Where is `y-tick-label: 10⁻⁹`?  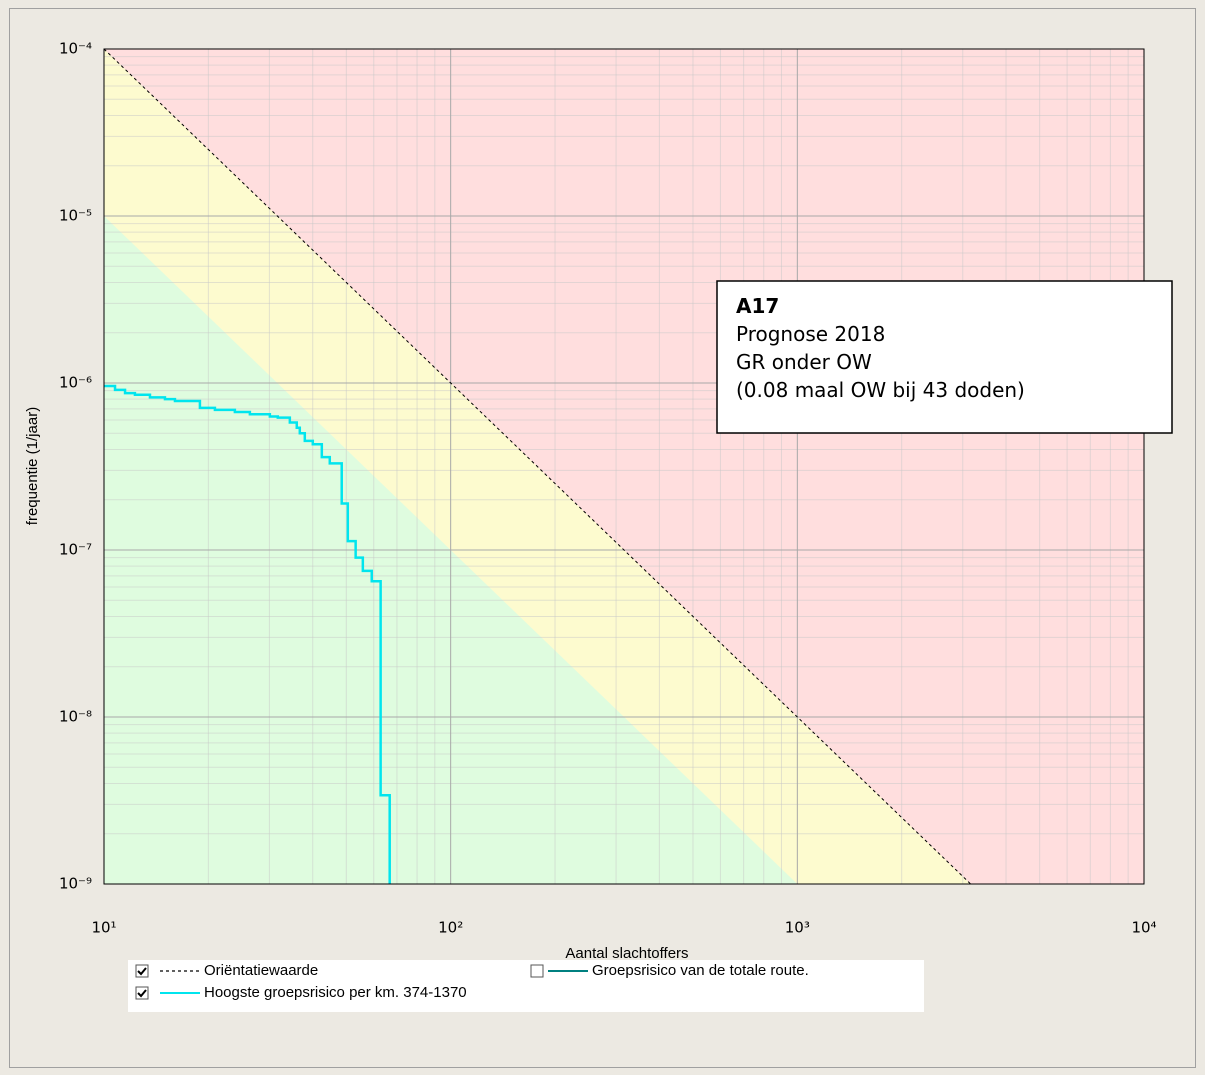
y-tick-label: 10⁻⁹ is located at coordinates (75, 884).